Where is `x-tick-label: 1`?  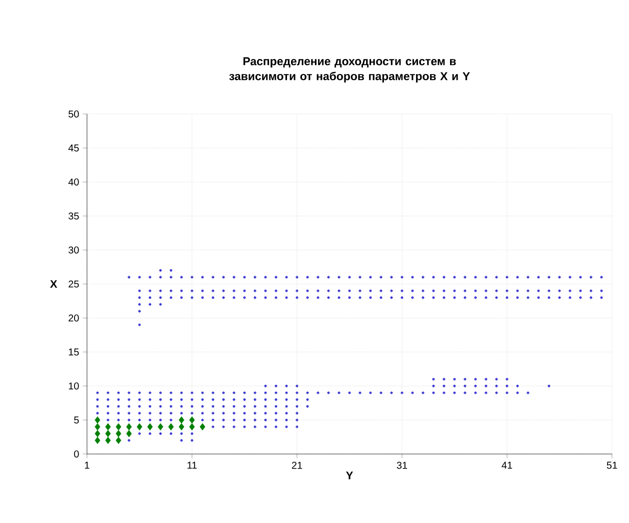
x-tick-label: 1 is located at coordinates (87, 465).